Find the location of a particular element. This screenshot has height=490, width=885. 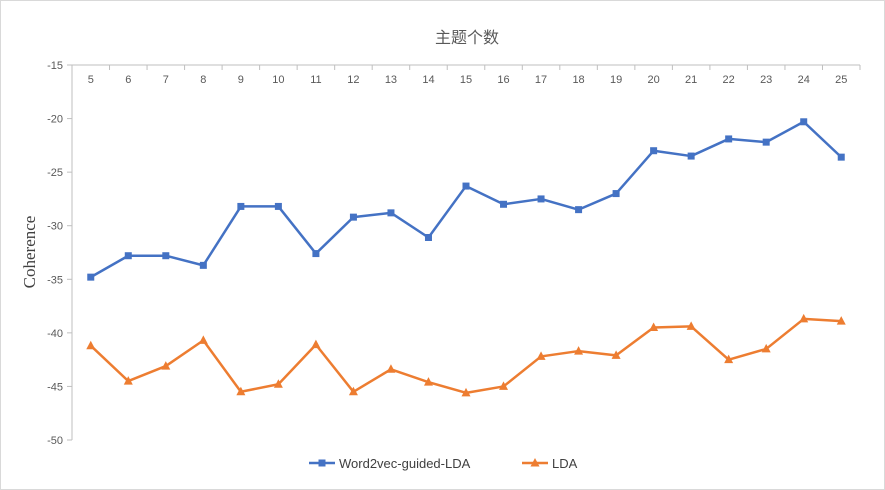

x-tick-label: 25 is located at coordinates (841, 80).